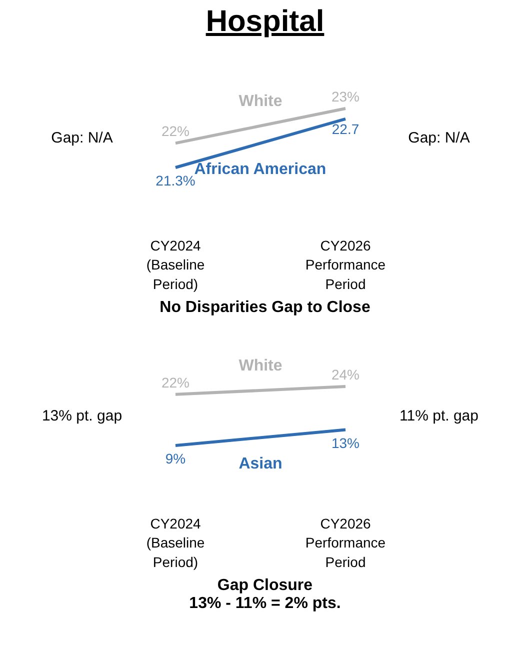 The width and height of the screenshot is (532, 649). Describe the element at coordinates (176, 180) in the screenshot. I see `data-label: 21.3%` at that location.